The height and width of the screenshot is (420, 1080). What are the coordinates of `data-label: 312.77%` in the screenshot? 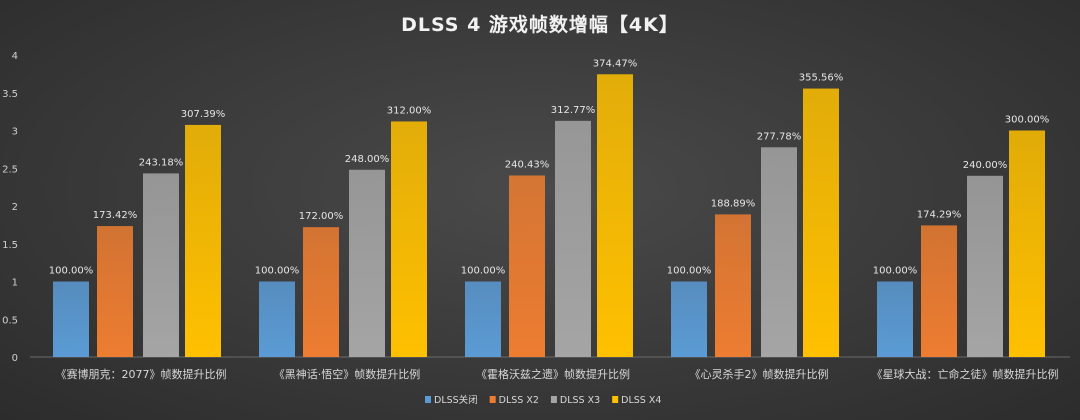 It's located at (573, 110).